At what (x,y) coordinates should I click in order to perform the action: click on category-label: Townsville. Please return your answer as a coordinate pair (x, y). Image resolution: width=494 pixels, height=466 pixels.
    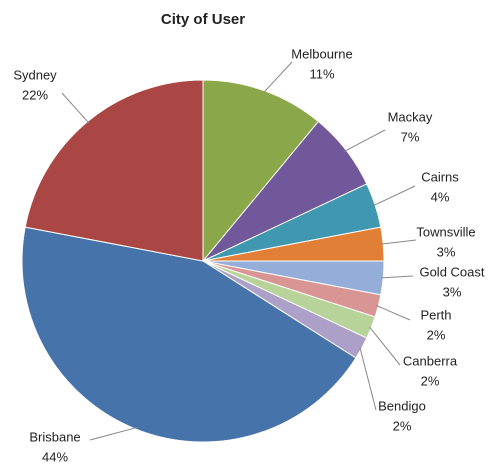
    Looking at the image, I should click on (445, 231).